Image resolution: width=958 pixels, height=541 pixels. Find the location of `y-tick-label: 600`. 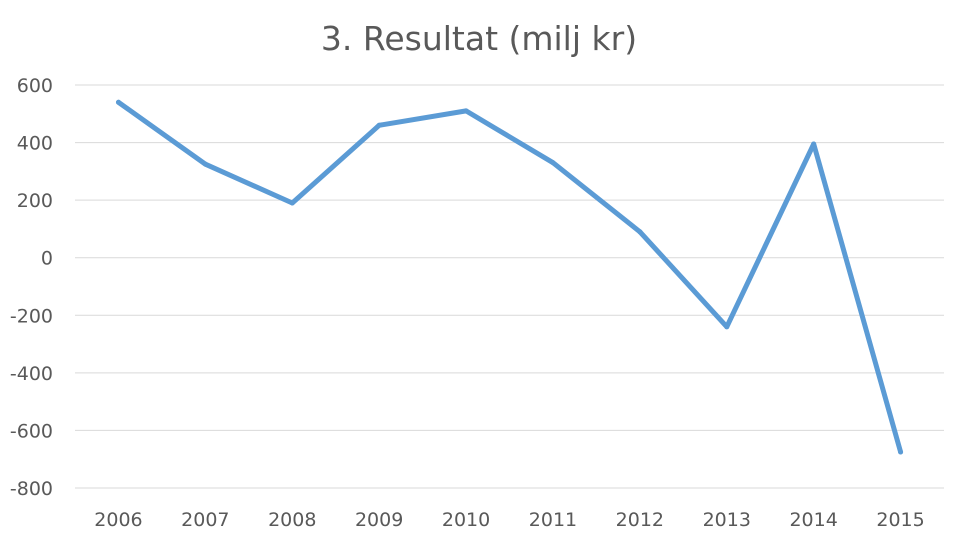

y-tick-label: 600 is located at coordinates (35, 86).